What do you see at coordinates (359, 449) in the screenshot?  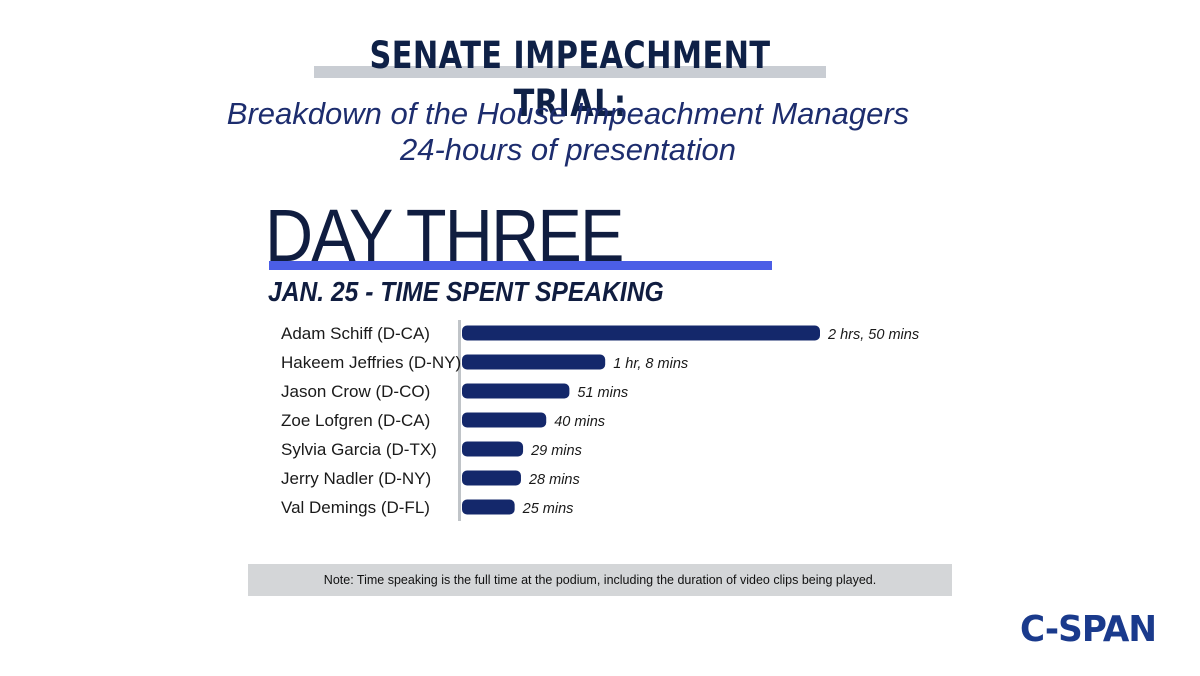 I see `category-label: Sylvia Garcia (D-TX)` at bounding box center [359, 449].